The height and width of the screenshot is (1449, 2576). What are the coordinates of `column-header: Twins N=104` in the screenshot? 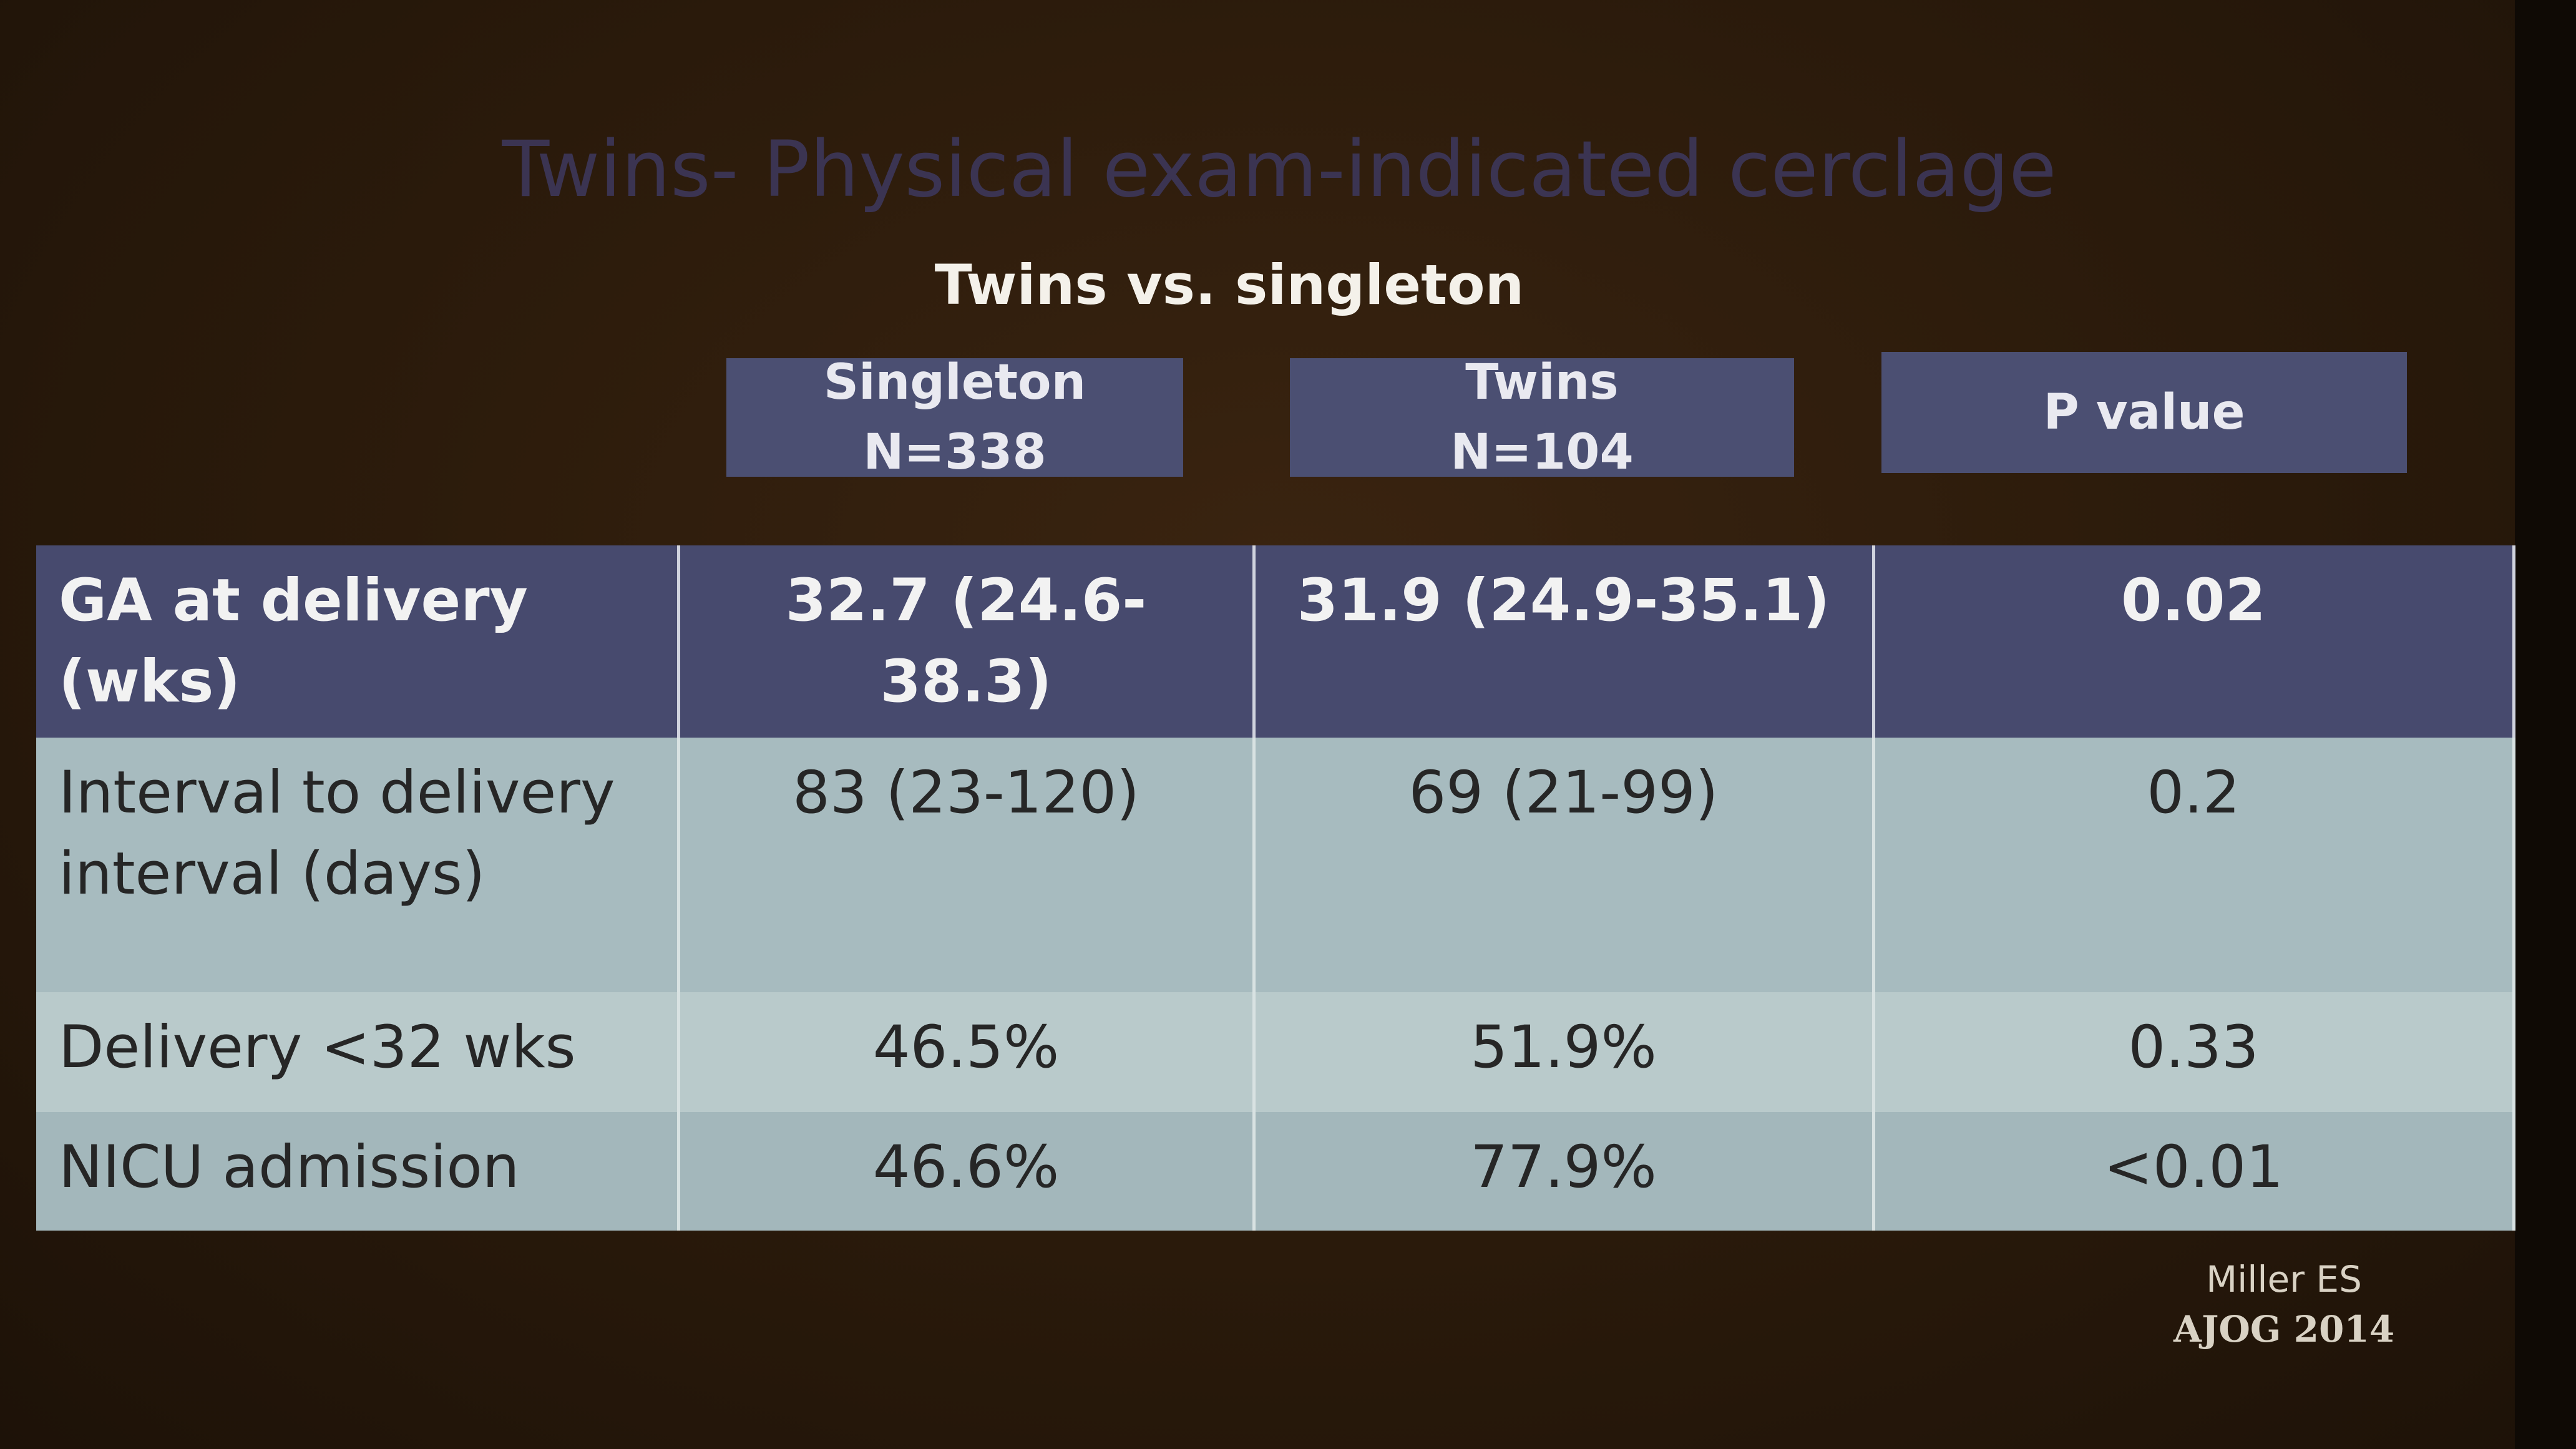 It's located at (1542, 417).